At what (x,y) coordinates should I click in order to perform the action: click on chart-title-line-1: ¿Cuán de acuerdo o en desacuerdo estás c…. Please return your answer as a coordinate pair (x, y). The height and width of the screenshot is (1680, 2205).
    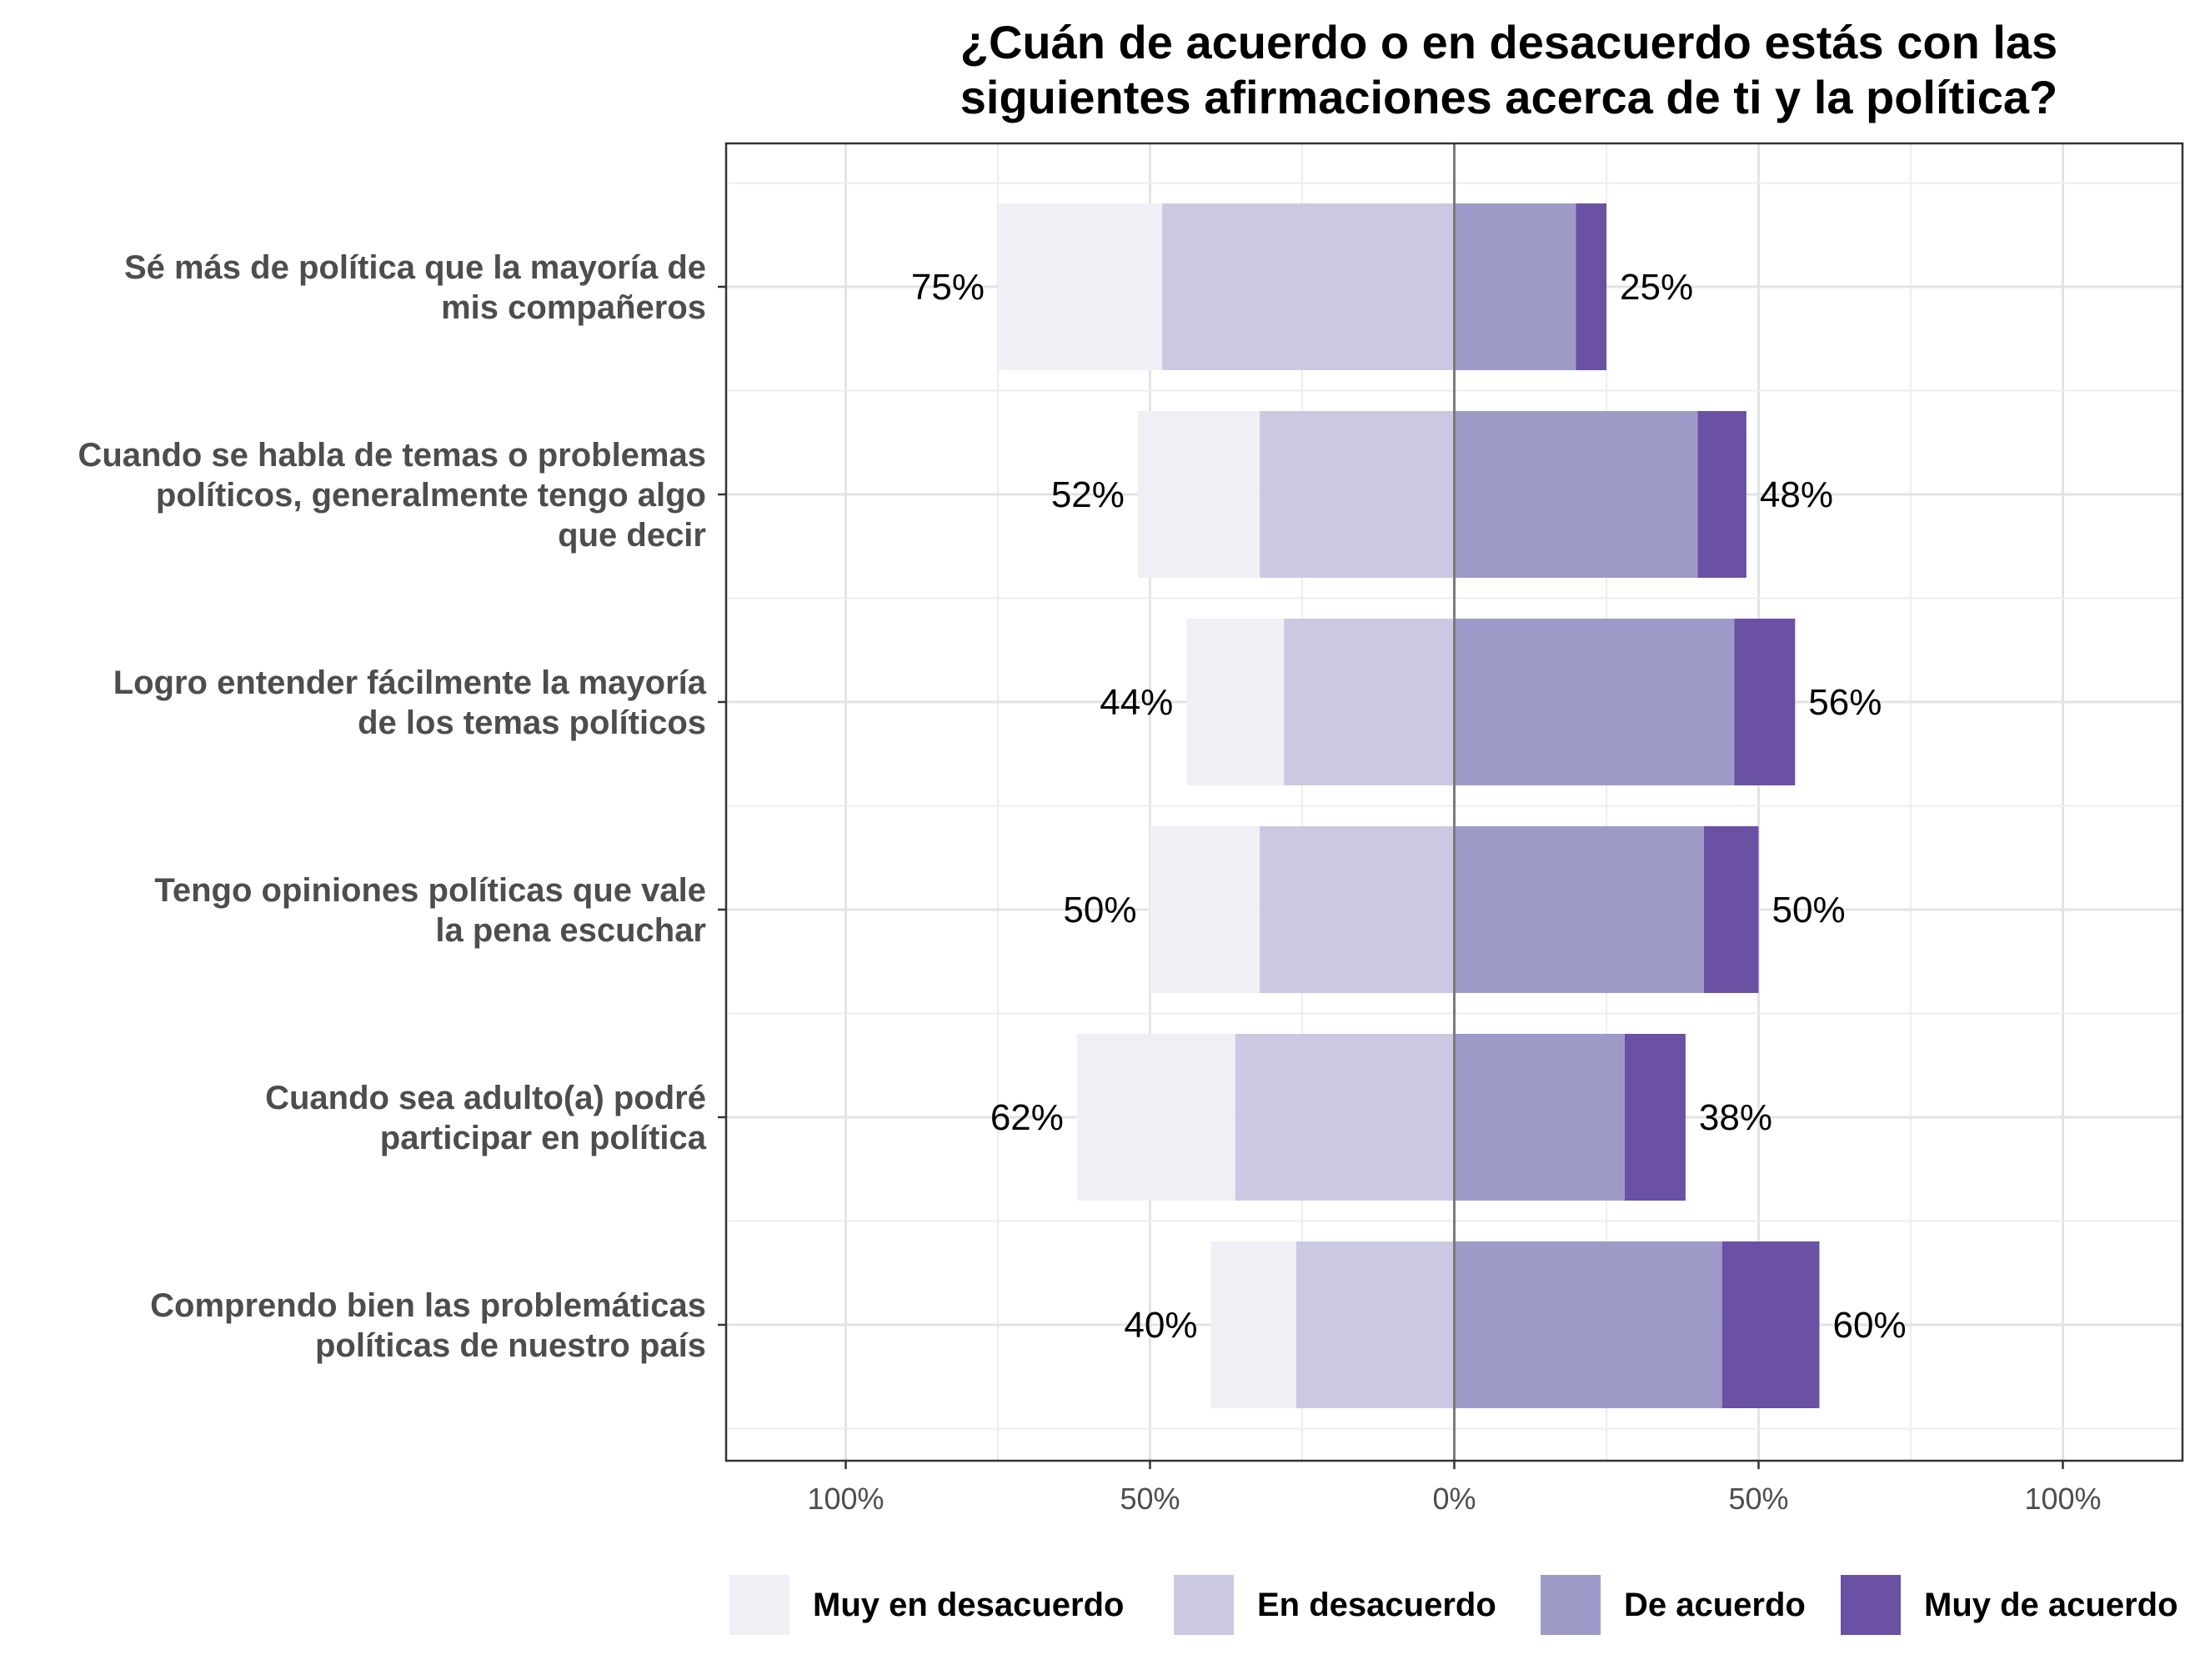
    Looking at the image, I should click on (1509, 42).